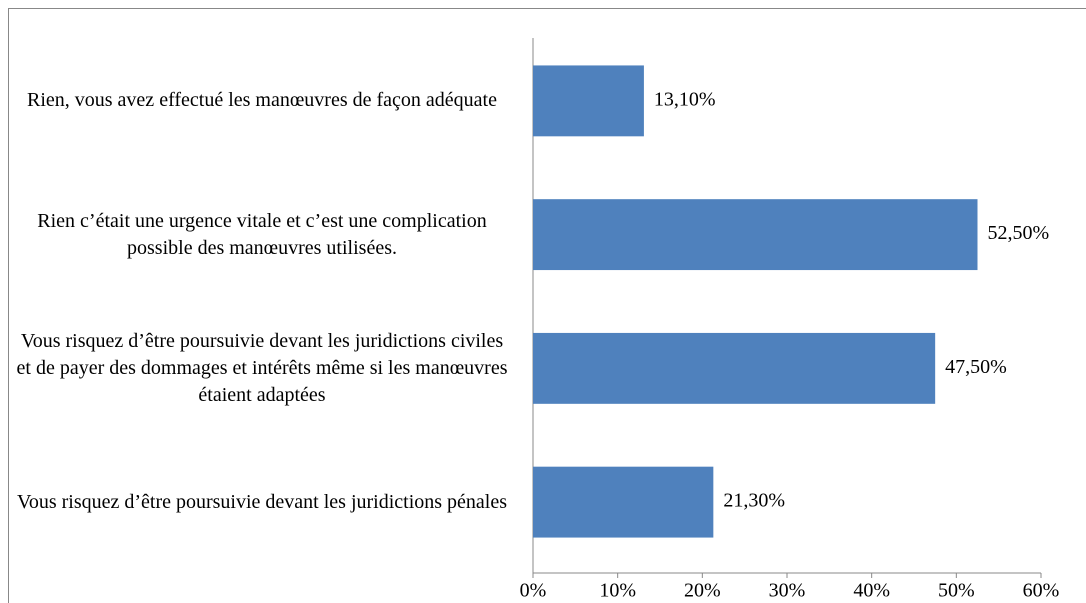 This screenshot has width=1086, height=603. Describe the element at coordinates (617, 591) in the screenshot. I see `x-tick-label: 10%` at that location.